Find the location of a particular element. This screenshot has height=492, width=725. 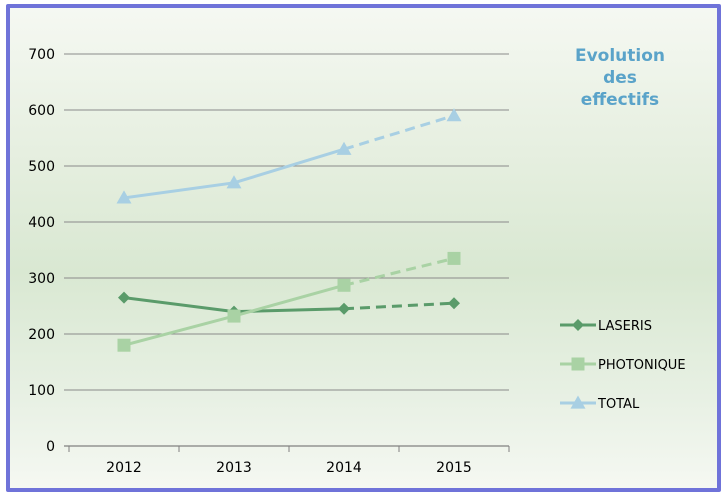

legend-marker-laseris is located at coordinates (578, 325).